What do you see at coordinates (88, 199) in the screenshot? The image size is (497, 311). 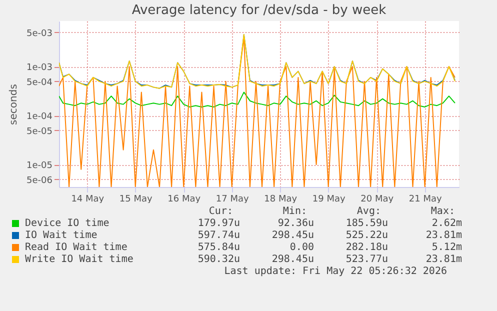 I see `x-tick-label: 14 May` at bounding box center [88, 199].